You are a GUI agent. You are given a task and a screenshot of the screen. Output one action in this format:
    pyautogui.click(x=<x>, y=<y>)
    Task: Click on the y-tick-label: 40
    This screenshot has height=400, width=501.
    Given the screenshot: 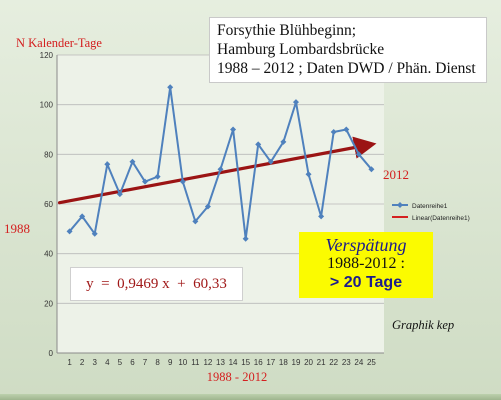 What is the action you would take?
    pyautogui.click(x=48, y=254)
    